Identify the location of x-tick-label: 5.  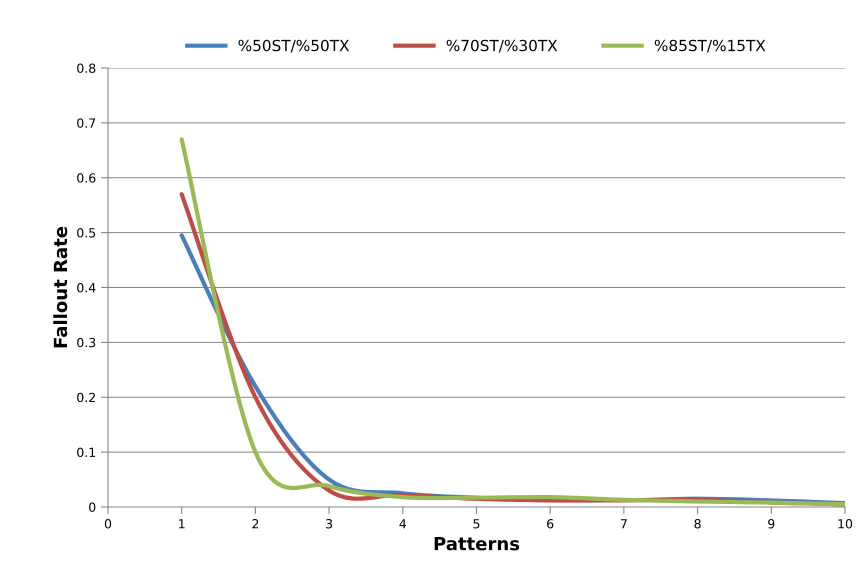
(476, 523).